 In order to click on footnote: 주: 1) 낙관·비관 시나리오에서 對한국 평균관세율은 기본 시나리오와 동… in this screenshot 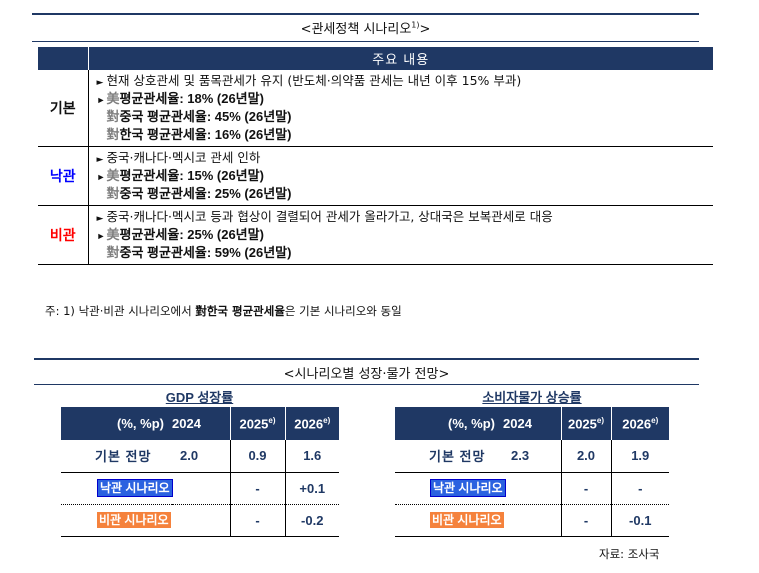, I will do `click(223, 311)`.